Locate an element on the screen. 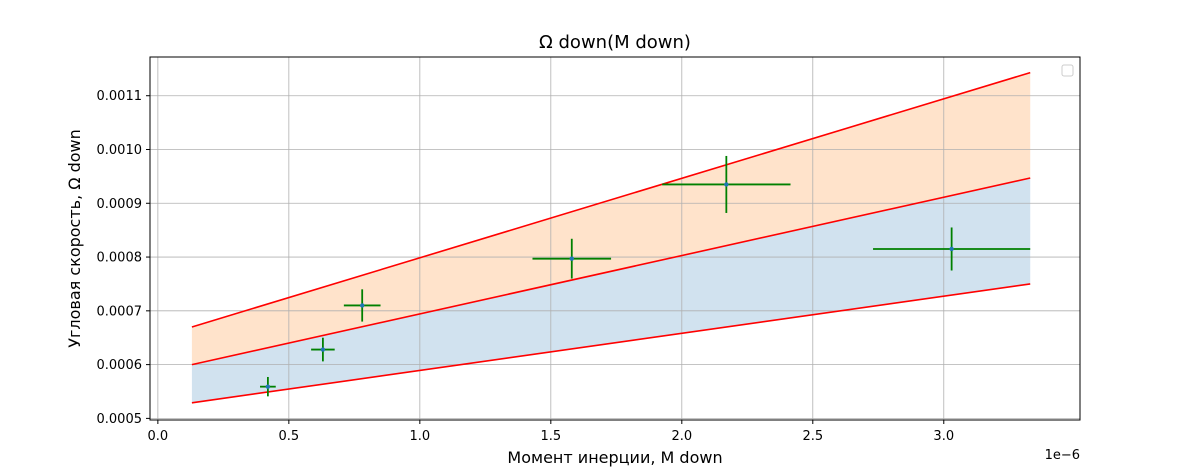 The width and height of the screenshot is (1200, 472). x-tick-label-5: 2.5 is located at coordinates (812, 436).